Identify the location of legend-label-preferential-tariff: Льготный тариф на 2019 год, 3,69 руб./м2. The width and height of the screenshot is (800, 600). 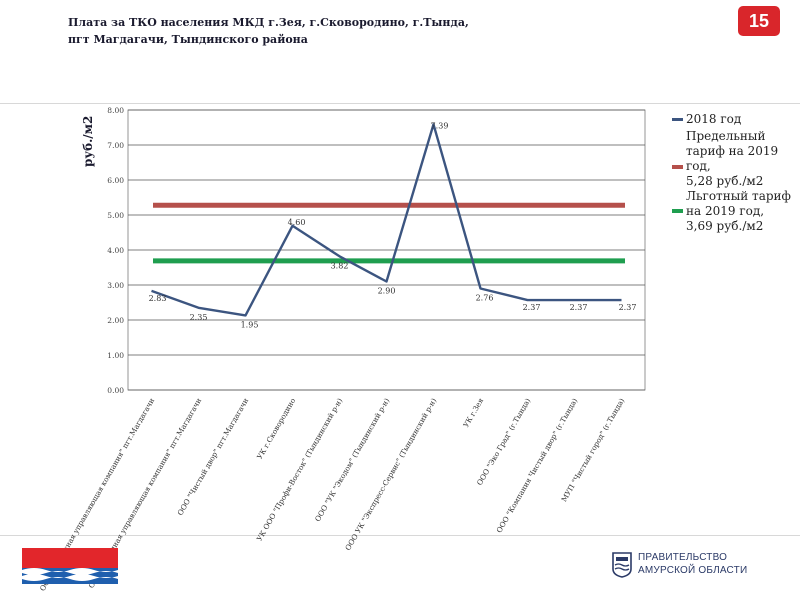
(738, 211).